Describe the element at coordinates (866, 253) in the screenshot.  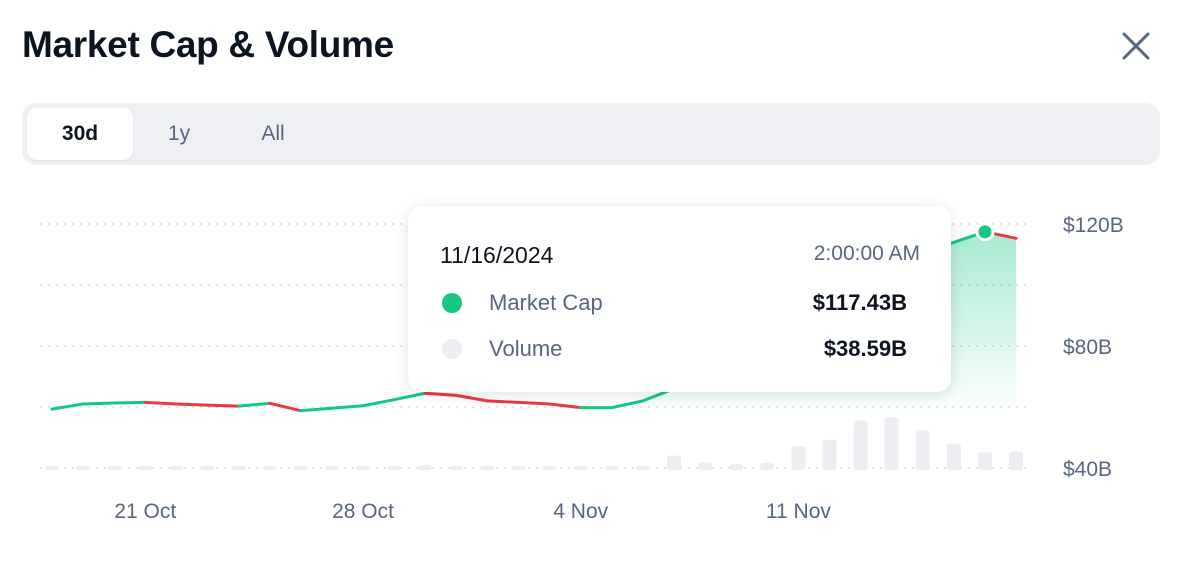
I see `tooltip-time: 2:00:00 AM` at that location.